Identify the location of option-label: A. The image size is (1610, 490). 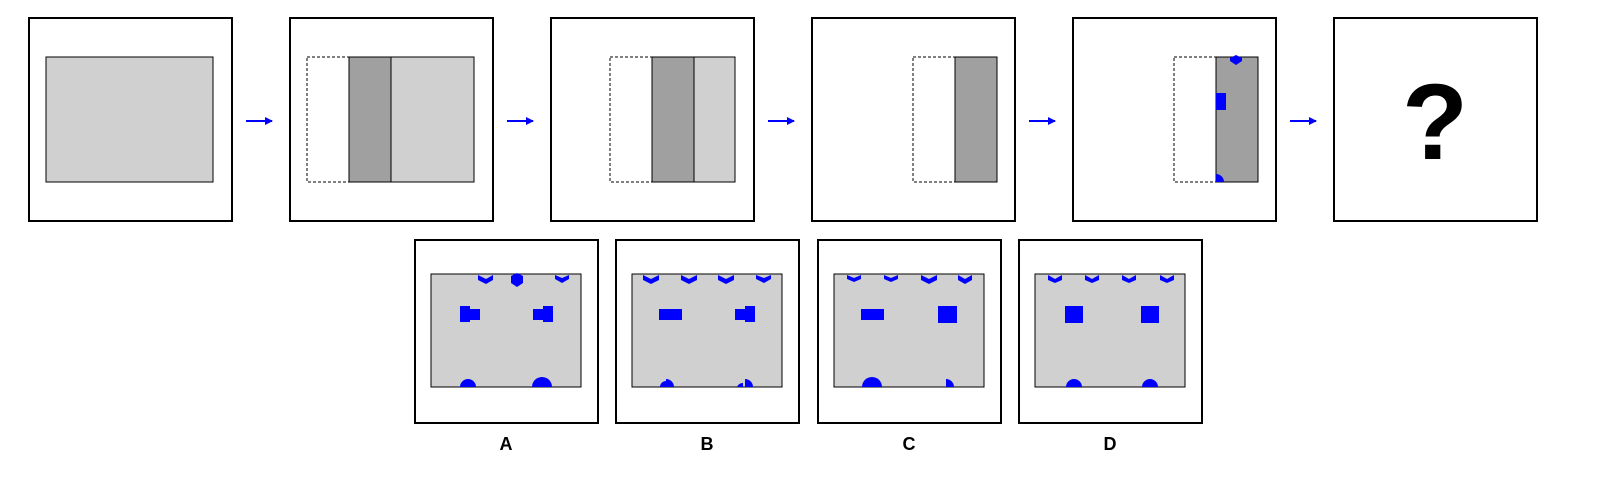
(506, 444).